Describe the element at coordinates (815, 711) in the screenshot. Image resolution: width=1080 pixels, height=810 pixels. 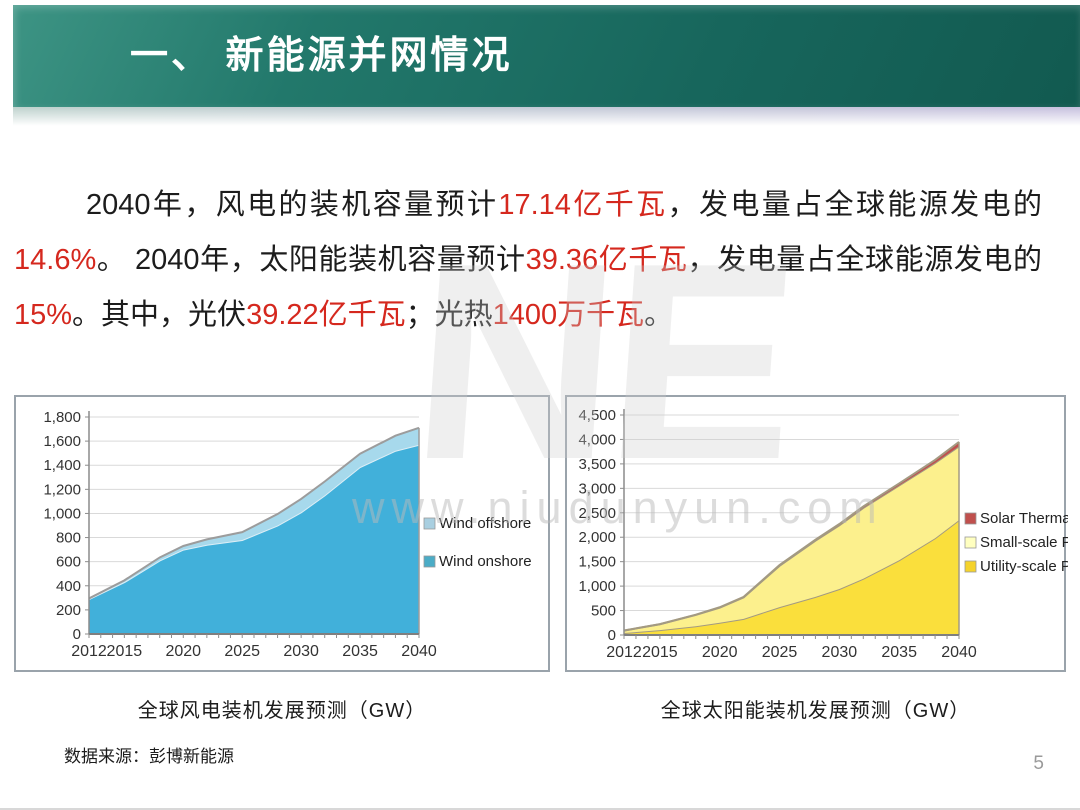
I see `solar-chart-caption: 全球太阳能装机发展预测（GW）` at that location.